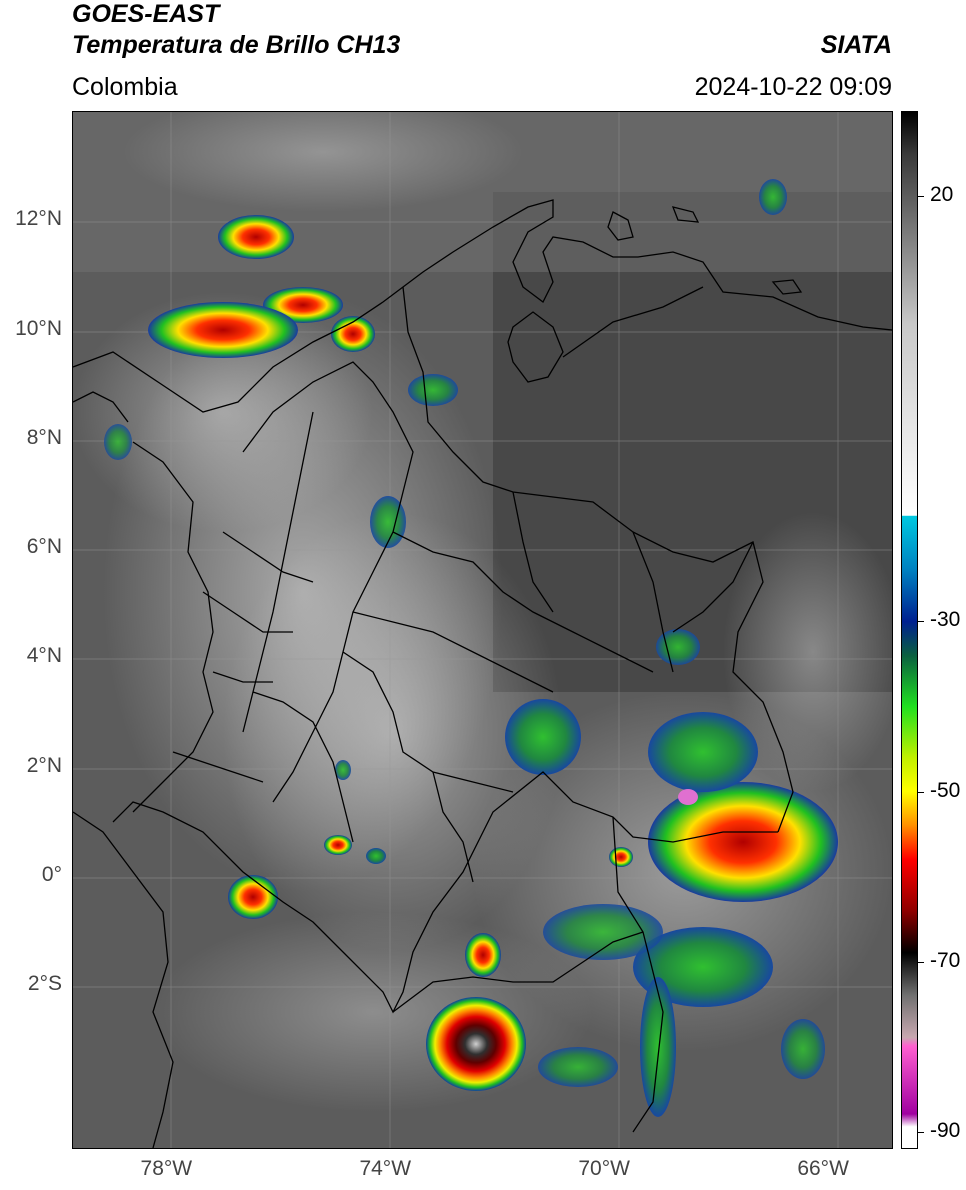 This screenshot has height=1190, width=966. Describe the element at coordinates (945, 790) in the screenshot. I see `colorbar-tick-label: -50` at that location.